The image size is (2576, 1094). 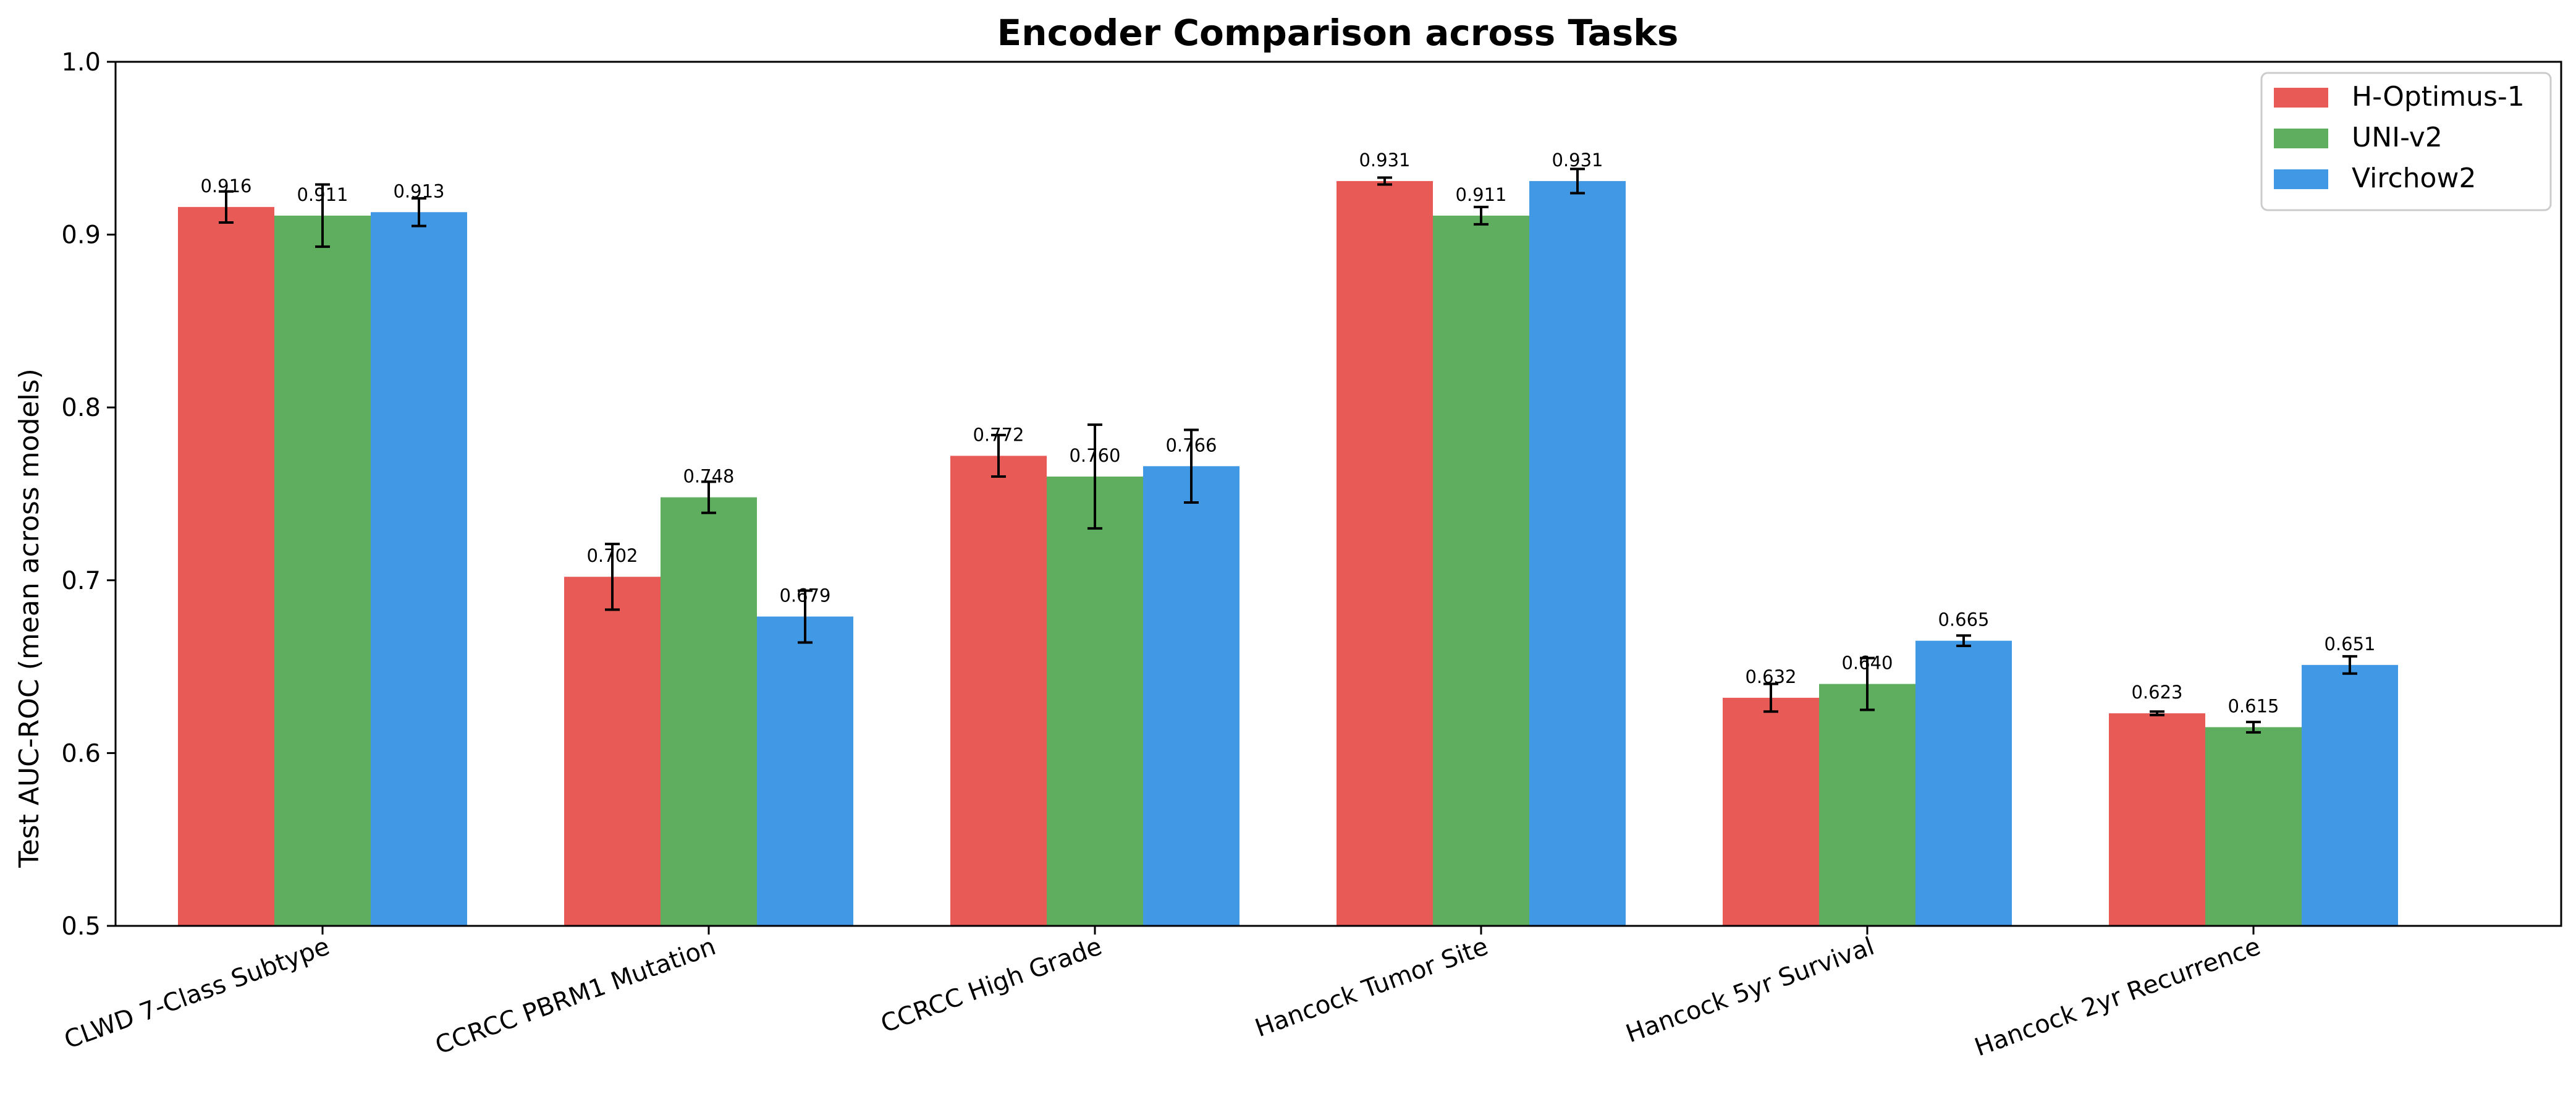 I want to click on bar-value-label: 0.632, so click(x=1770, y=676).